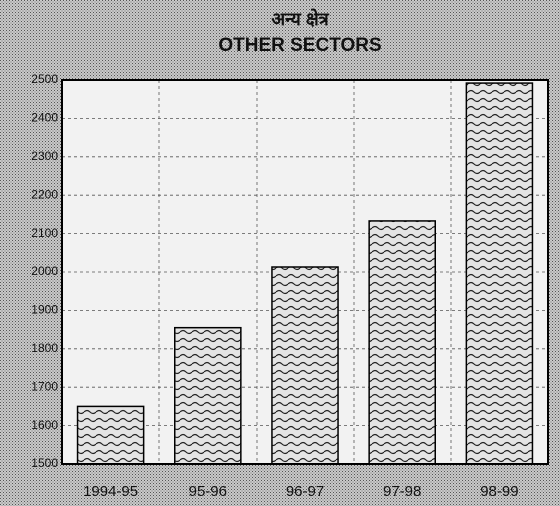 Image resolution: width=560 pixels, height=506 pixels. I want to click on y-tick-label: 2500, so click(44, 79).